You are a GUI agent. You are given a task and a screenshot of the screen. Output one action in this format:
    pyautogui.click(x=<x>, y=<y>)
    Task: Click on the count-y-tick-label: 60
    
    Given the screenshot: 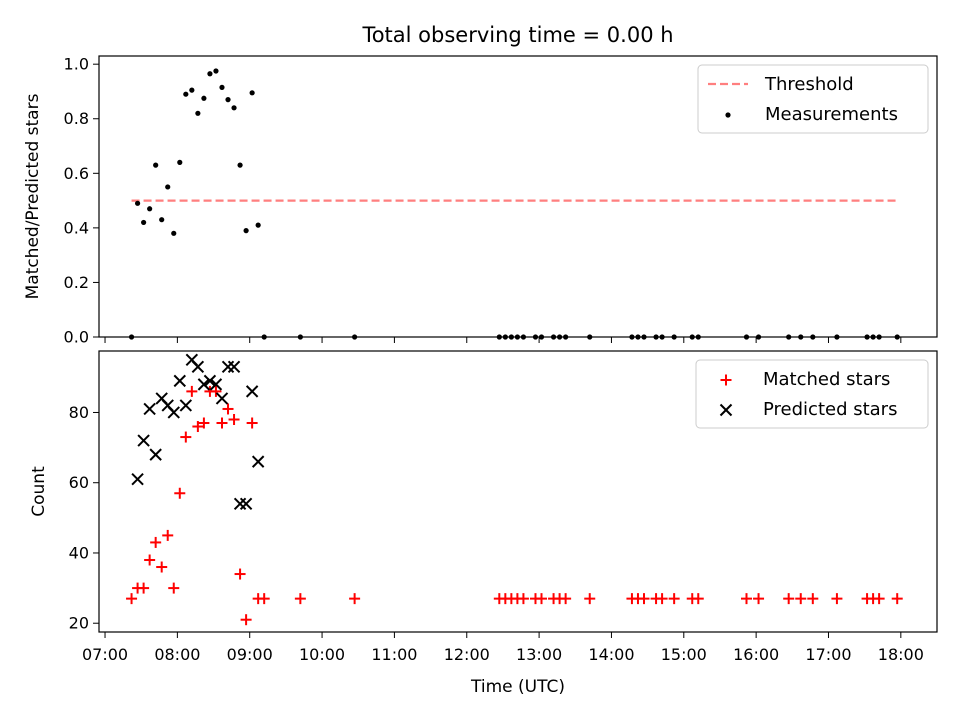 What is the action you would take?
    pyautogui.click(x=79, y=482)
    